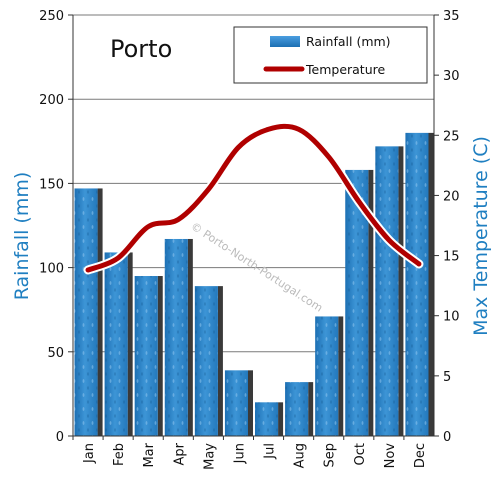 This screenshot has width=501, height=500. Describe the element at coordinates (451, 317) in the screenshot. I see `y-right-tick-label-10: 10` at that location.